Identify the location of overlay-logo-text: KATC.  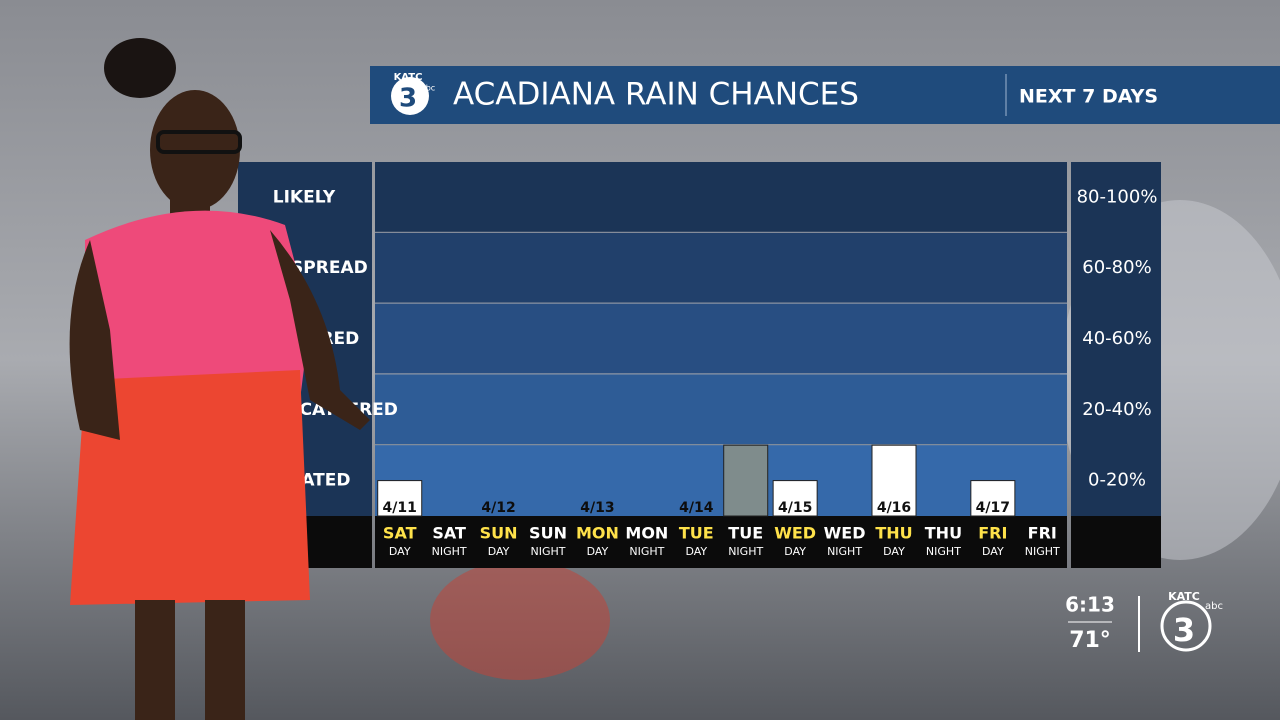
(1184, 596).